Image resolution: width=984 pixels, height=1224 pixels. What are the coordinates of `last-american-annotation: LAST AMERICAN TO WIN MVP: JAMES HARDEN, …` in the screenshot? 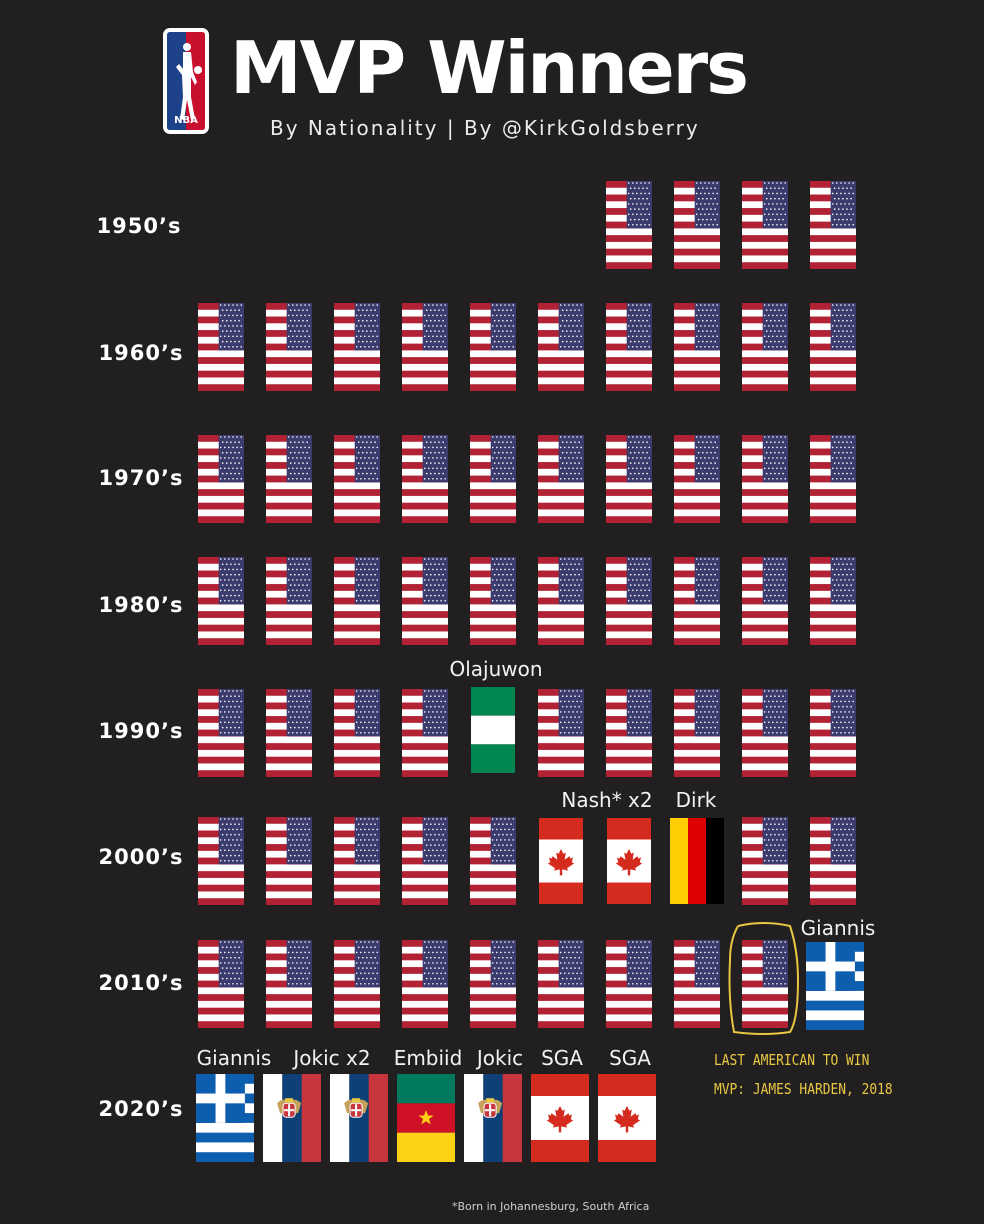 It's located at (804, 1075).